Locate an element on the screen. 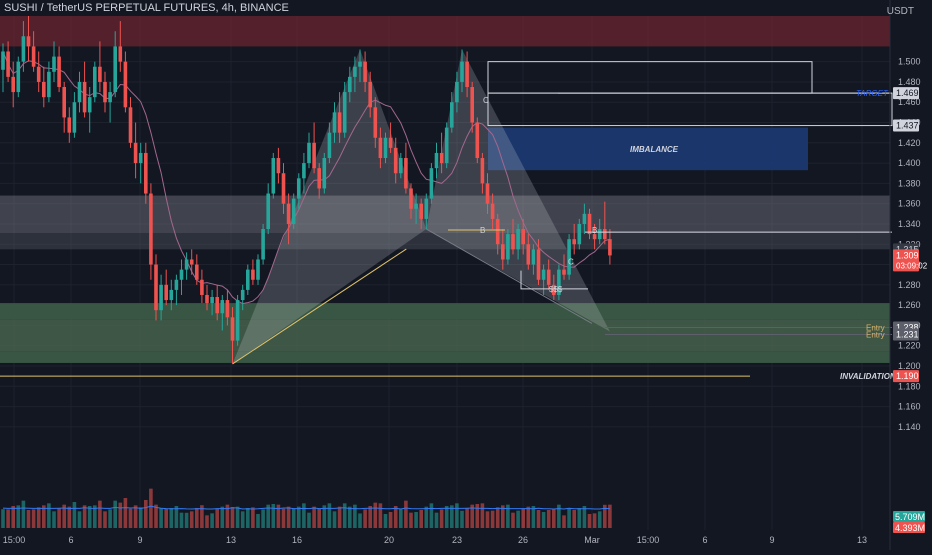 The height and width of the screenshot is (555, 932). zone-resistance-lower is located at coordinates (445, 241).